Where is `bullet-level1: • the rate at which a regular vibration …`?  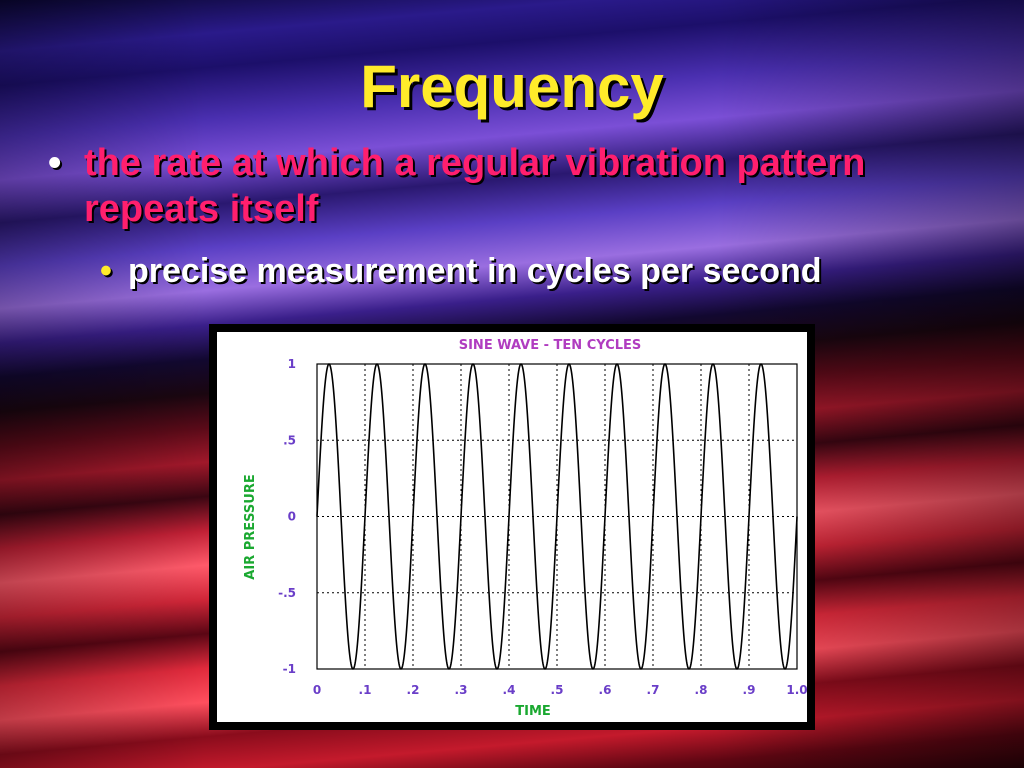
bullet-level1: • the rate at which a regular vibration … is located at coordinates (498, 186).